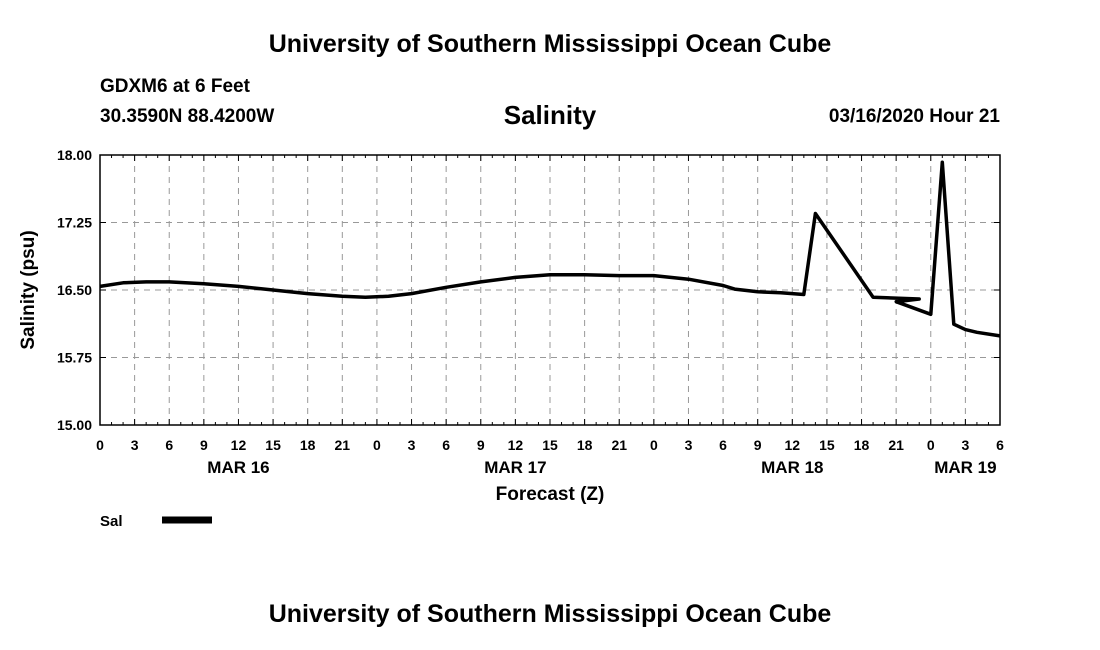  I want to click on legend-label: Sal, so click(111, 521).